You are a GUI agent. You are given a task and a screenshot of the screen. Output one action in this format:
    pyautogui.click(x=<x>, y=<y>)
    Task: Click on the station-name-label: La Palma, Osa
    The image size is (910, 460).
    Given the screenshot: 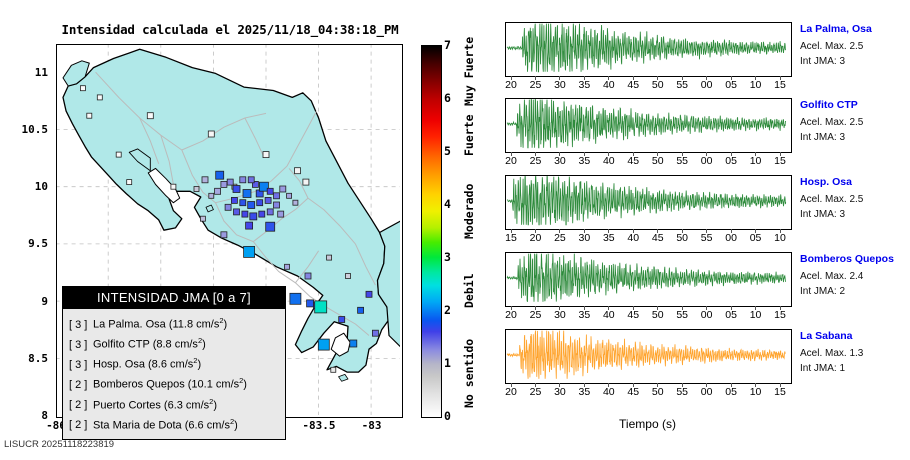 What is the action you would take?
    pyautogui.click(x=836, y=29)
    